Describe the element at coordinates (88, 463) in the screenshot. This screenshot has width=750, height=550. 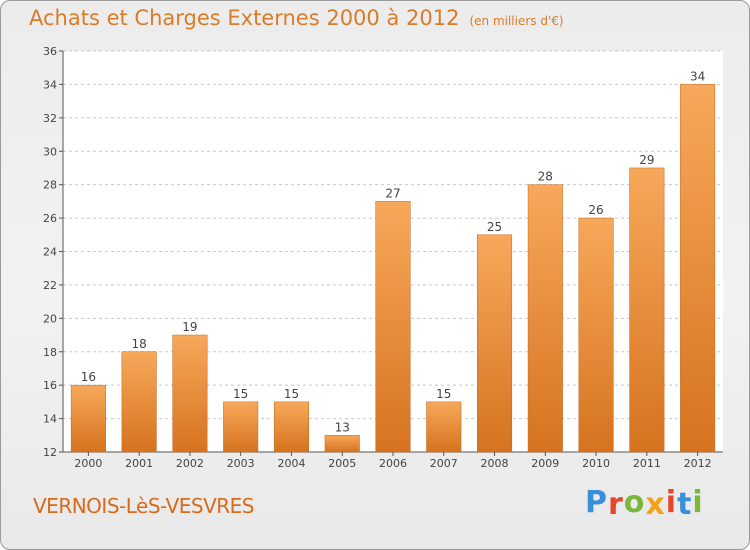
I see `x-tick-label: 2000` at that location.